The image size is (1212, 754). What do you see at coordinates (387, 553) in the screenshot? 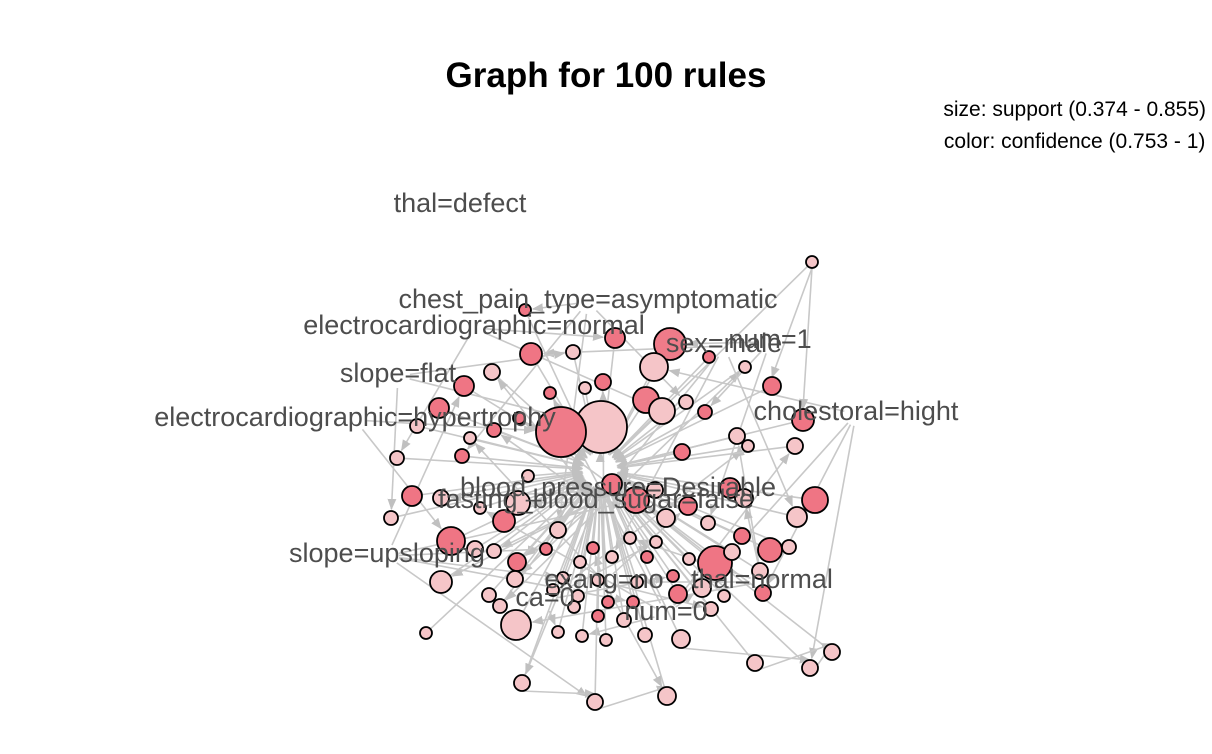
I see `item-label: slope=upsloping` at bounding box center [387, 553].